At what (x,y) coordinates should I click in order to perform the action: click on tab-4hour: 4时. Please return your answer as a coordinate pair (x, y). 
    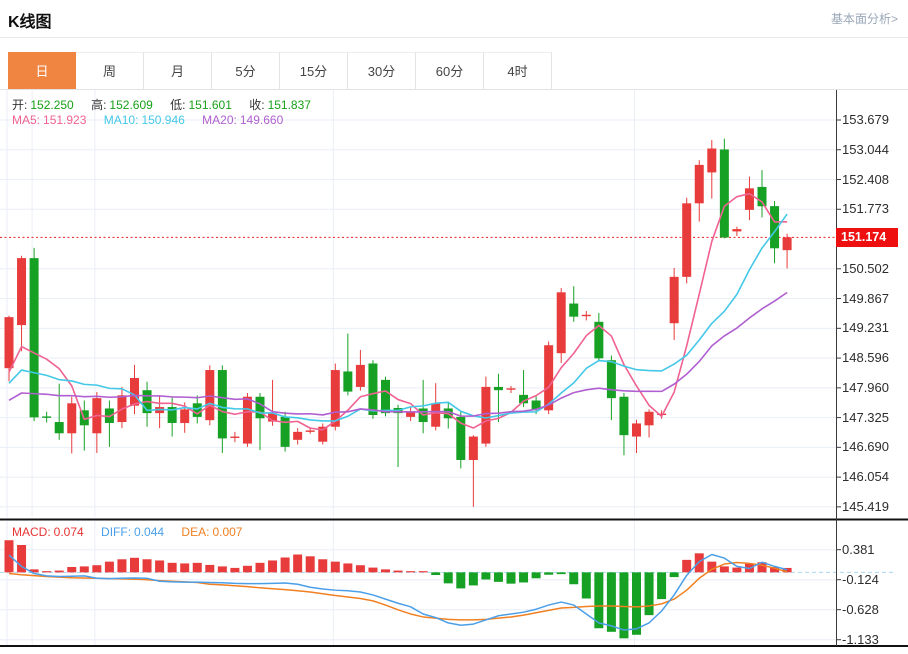
    Looking at the image, I should click on (518, 70).